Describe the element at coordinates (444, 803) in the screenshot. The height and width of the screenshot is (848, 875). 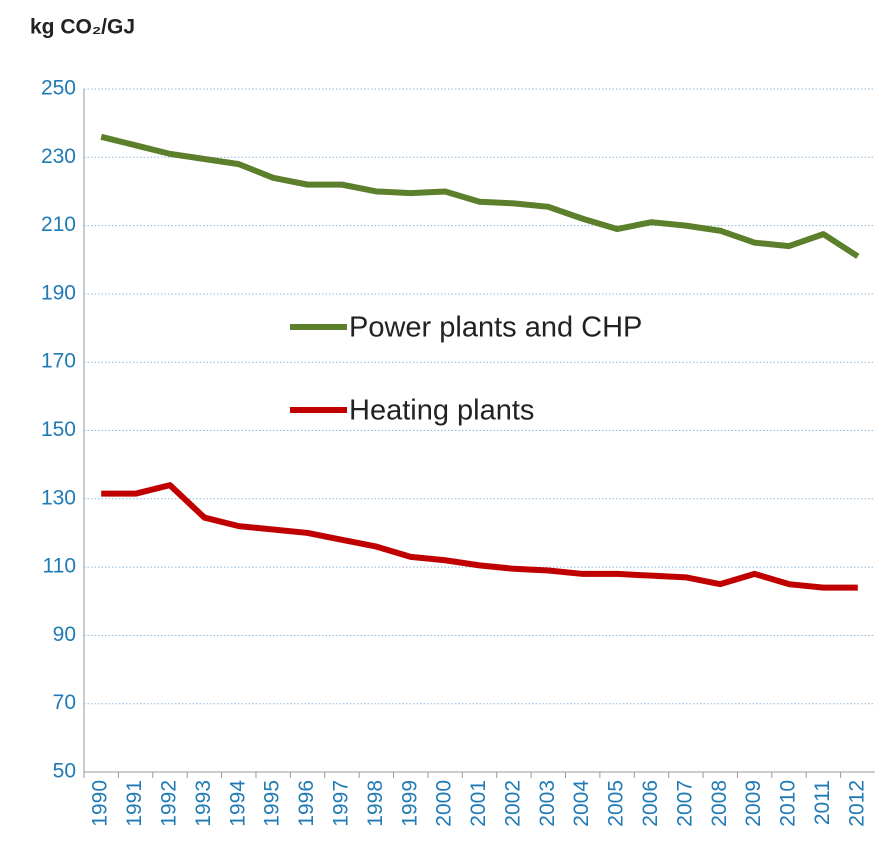
I see `x-tick-label: 2000` at that location.